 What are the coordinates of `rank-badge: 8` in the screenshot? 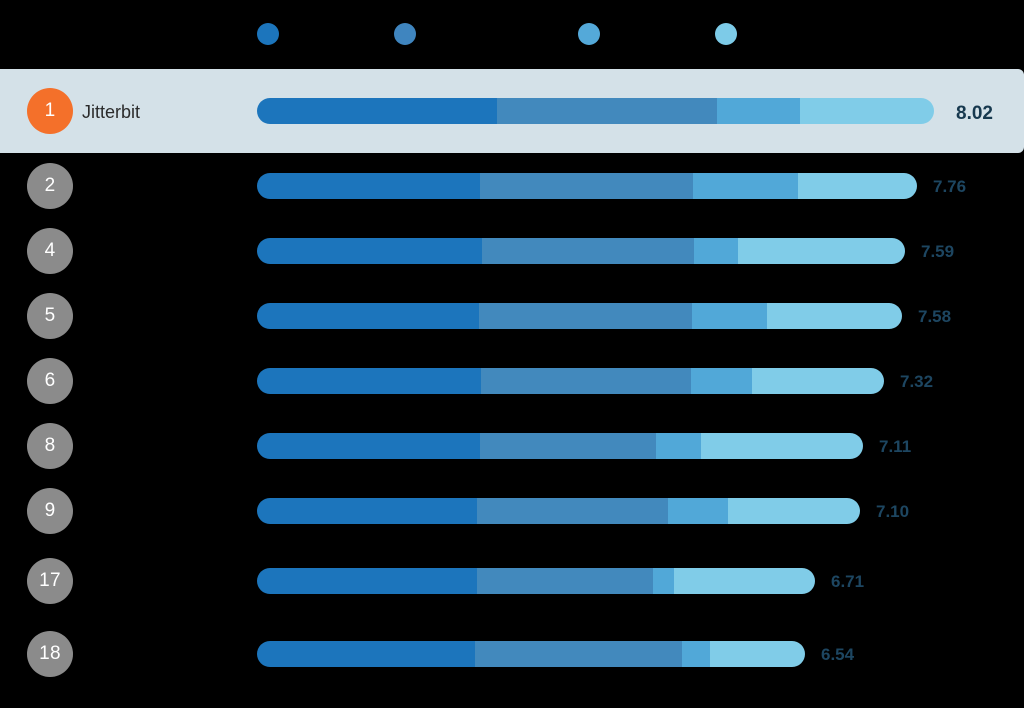 It's located at (50, 446).